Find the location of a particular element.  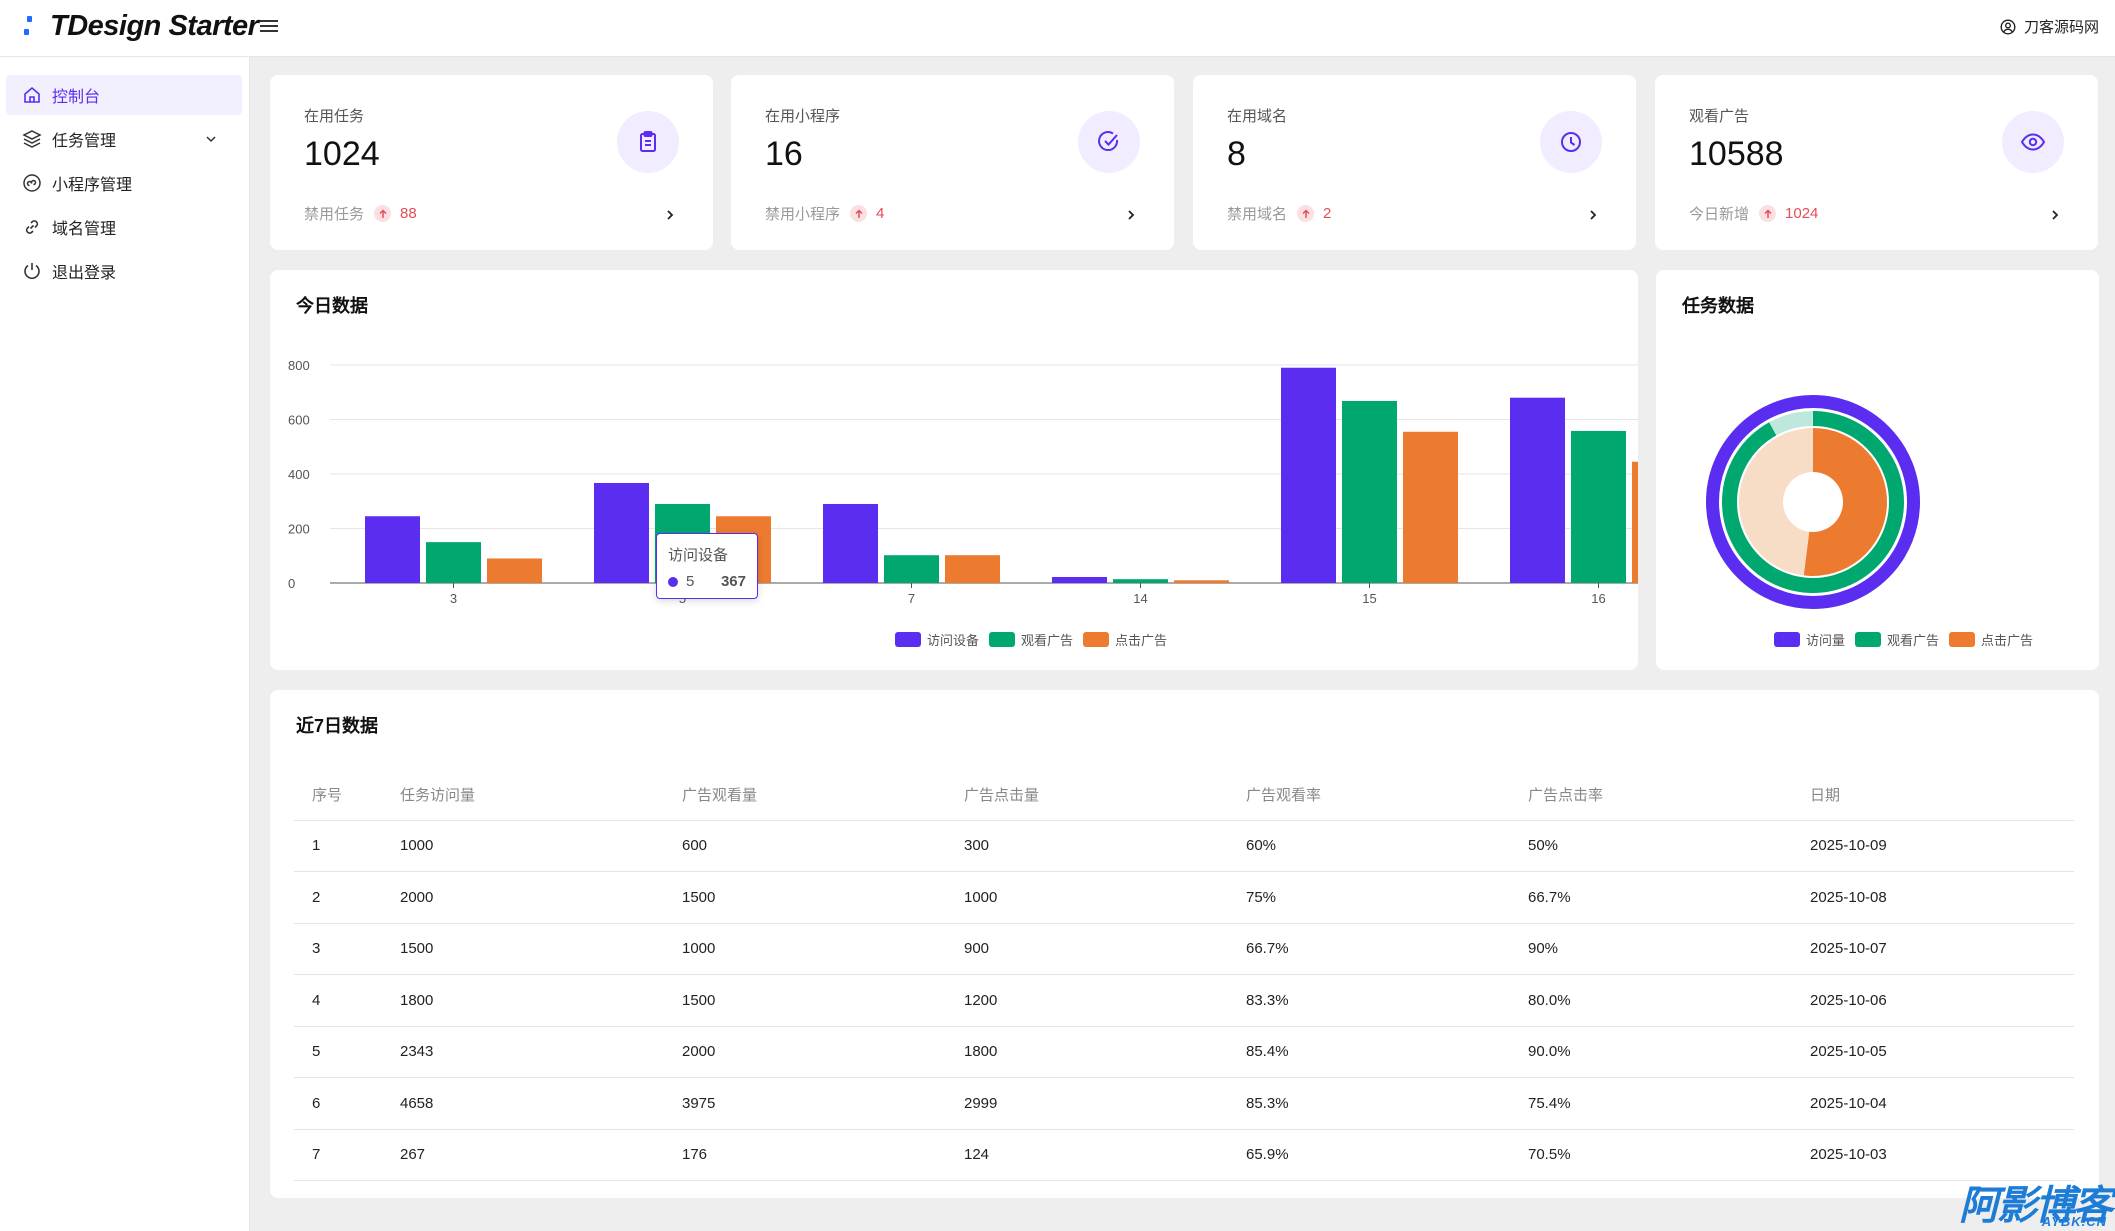

stat-foot-label: 禁用任务 is located at coordinates (334, 214).